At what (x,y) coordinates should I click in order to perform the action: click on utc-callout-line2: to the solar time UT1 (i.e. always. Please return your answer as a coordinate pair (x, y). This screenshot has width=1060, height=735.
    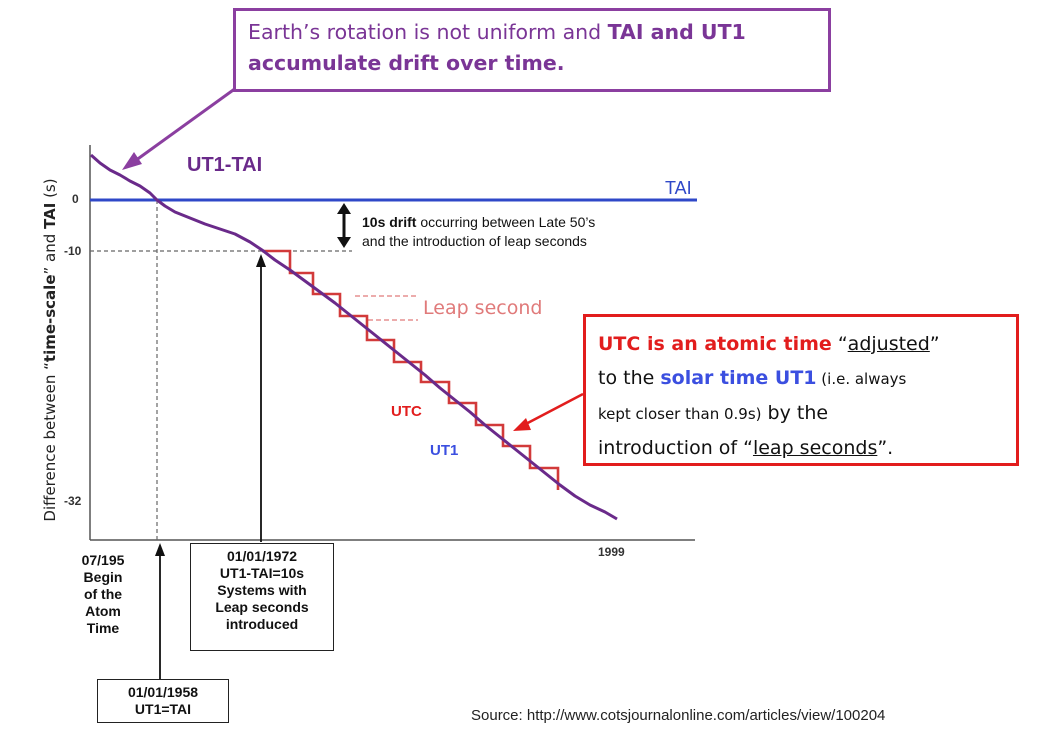
    Looking at the image, I should click on (801, 378).